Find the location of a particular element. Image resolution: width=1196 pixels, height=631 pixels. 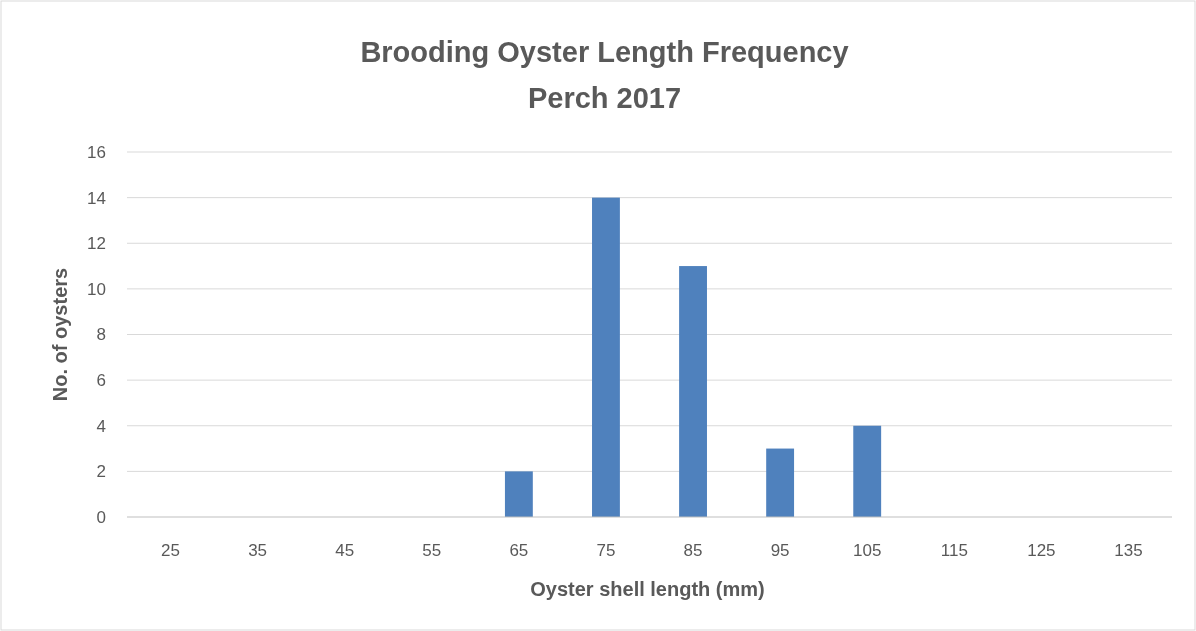

x-tick-label: 95 is located at coordinates (780, 550).